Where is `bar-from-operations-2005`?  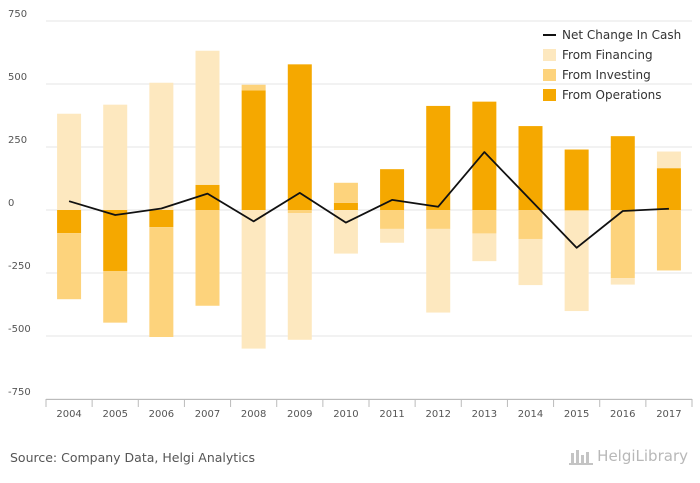 bar-from-operations-2005 is located at coordinates (115, 240).